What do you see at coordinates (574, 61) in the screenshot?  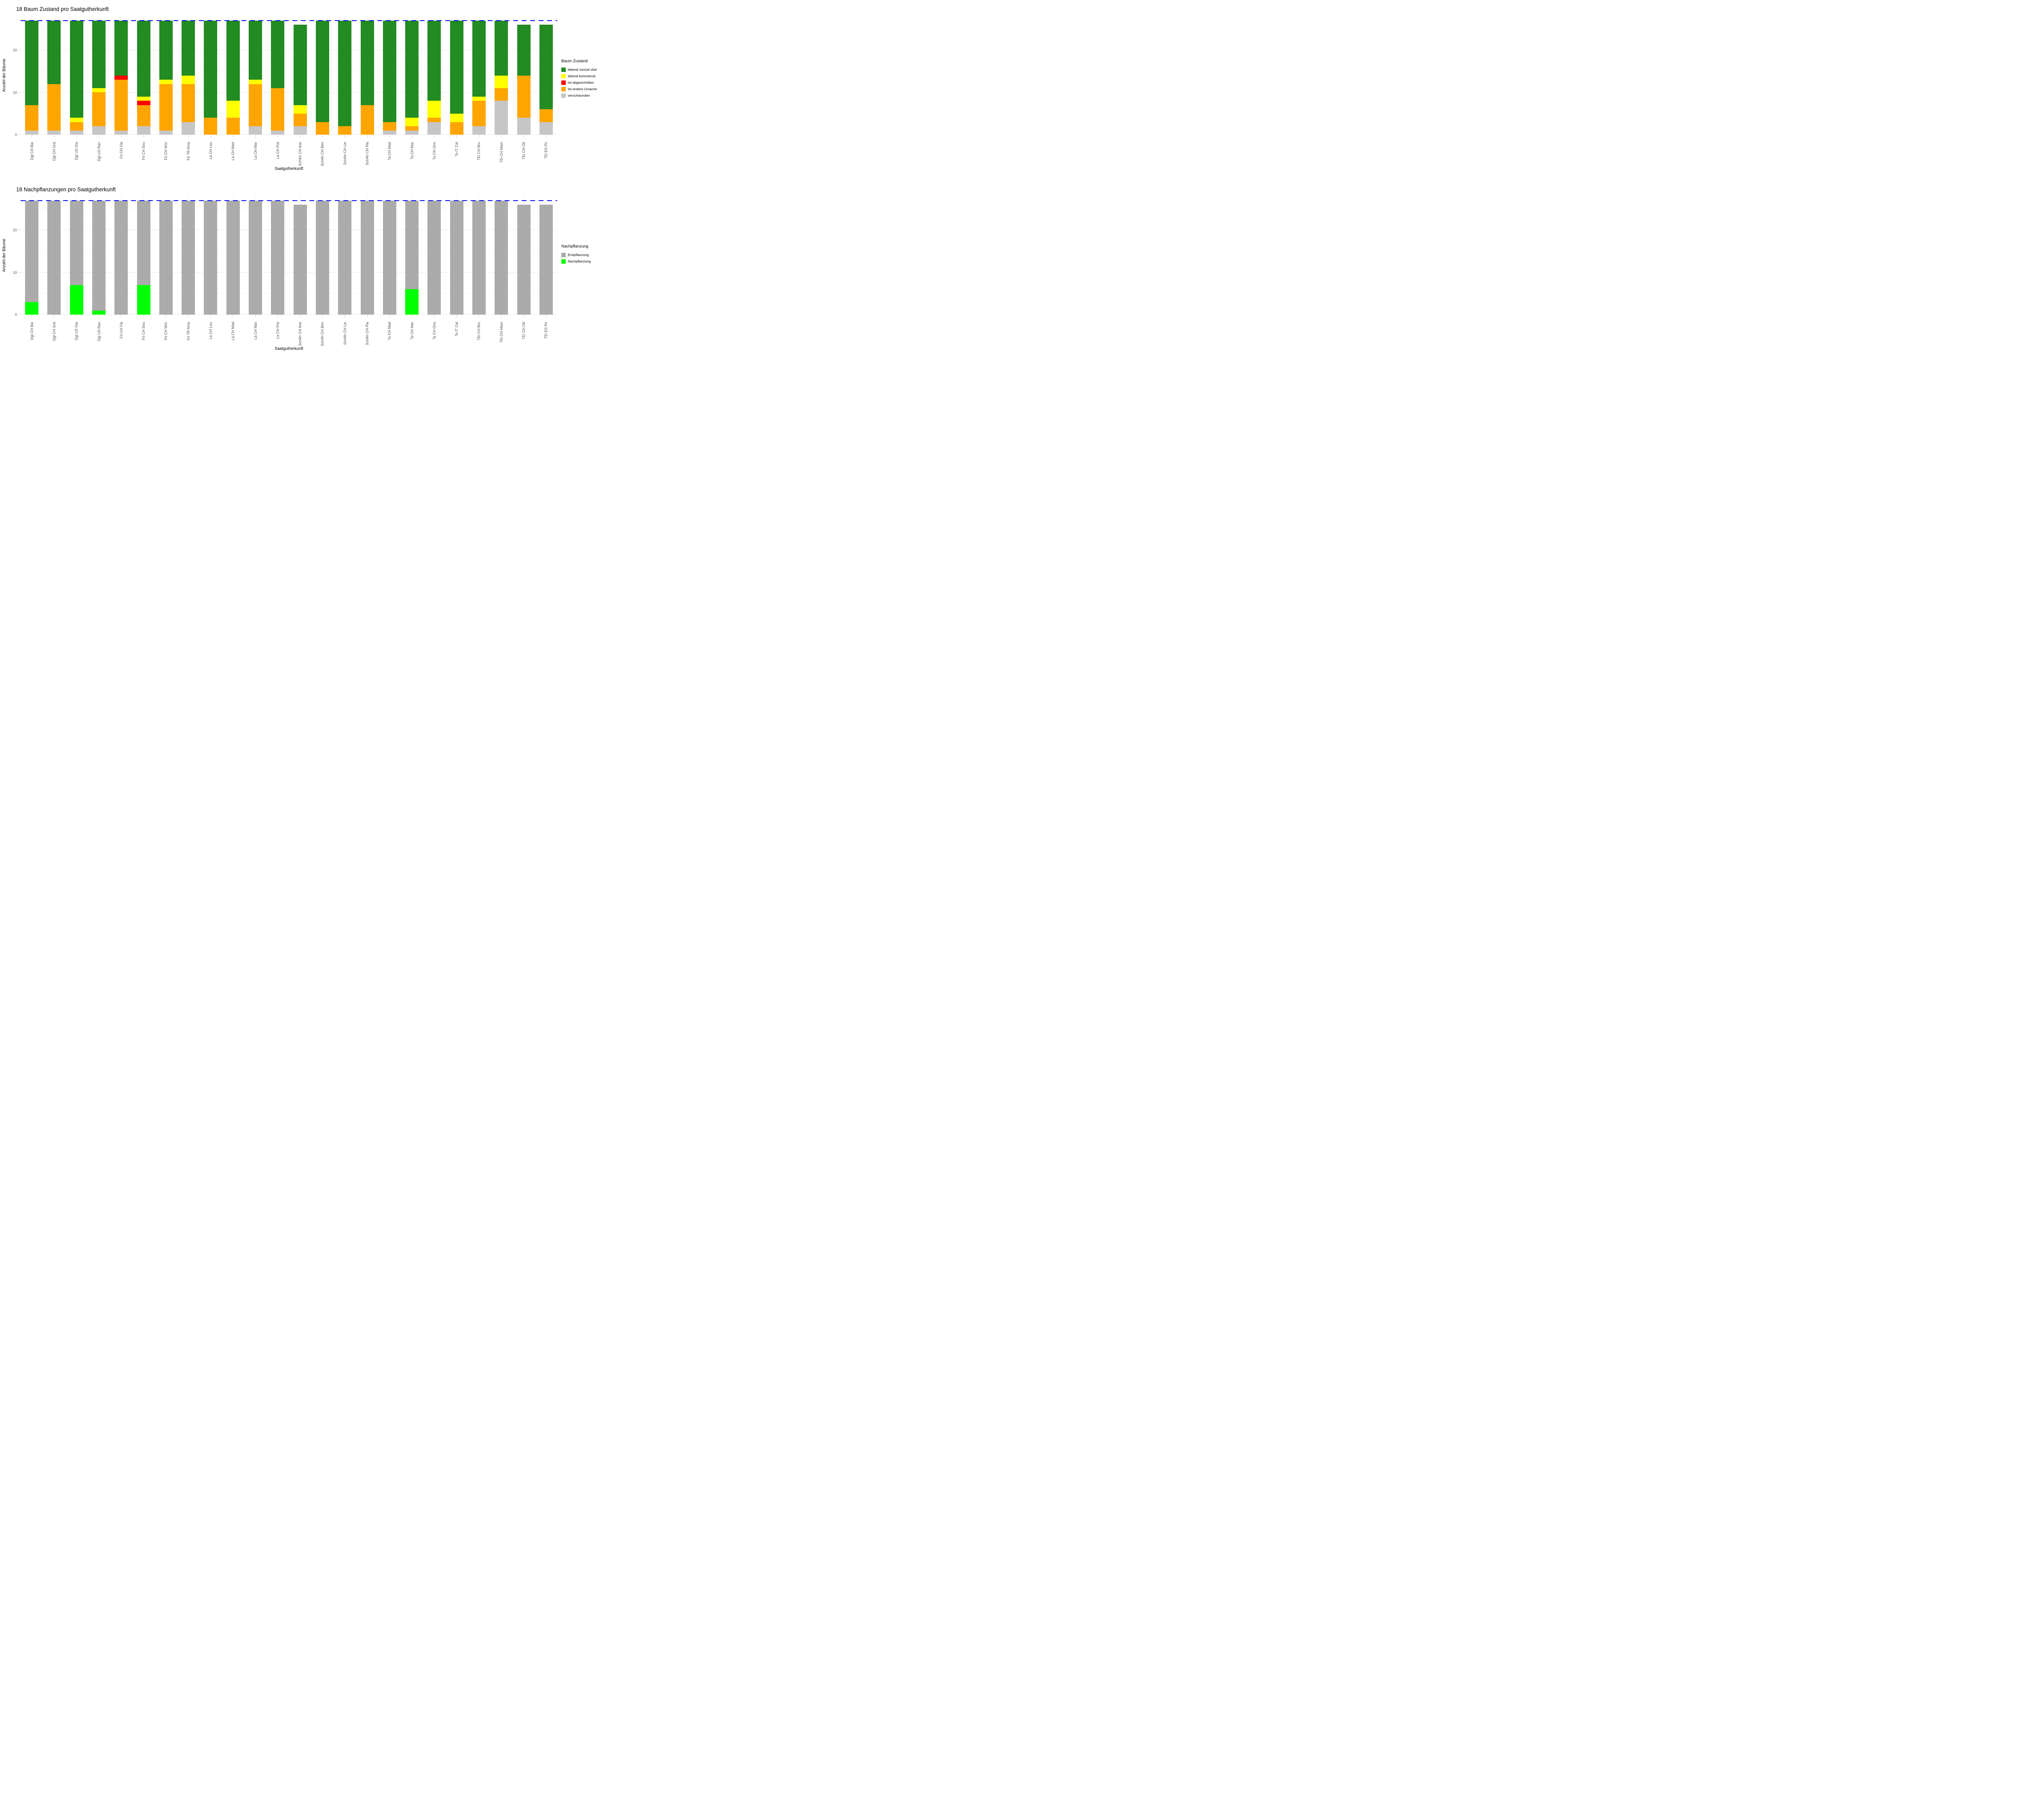 I see `legend-title: Baum Zustand` at bounding box center [574, 61].